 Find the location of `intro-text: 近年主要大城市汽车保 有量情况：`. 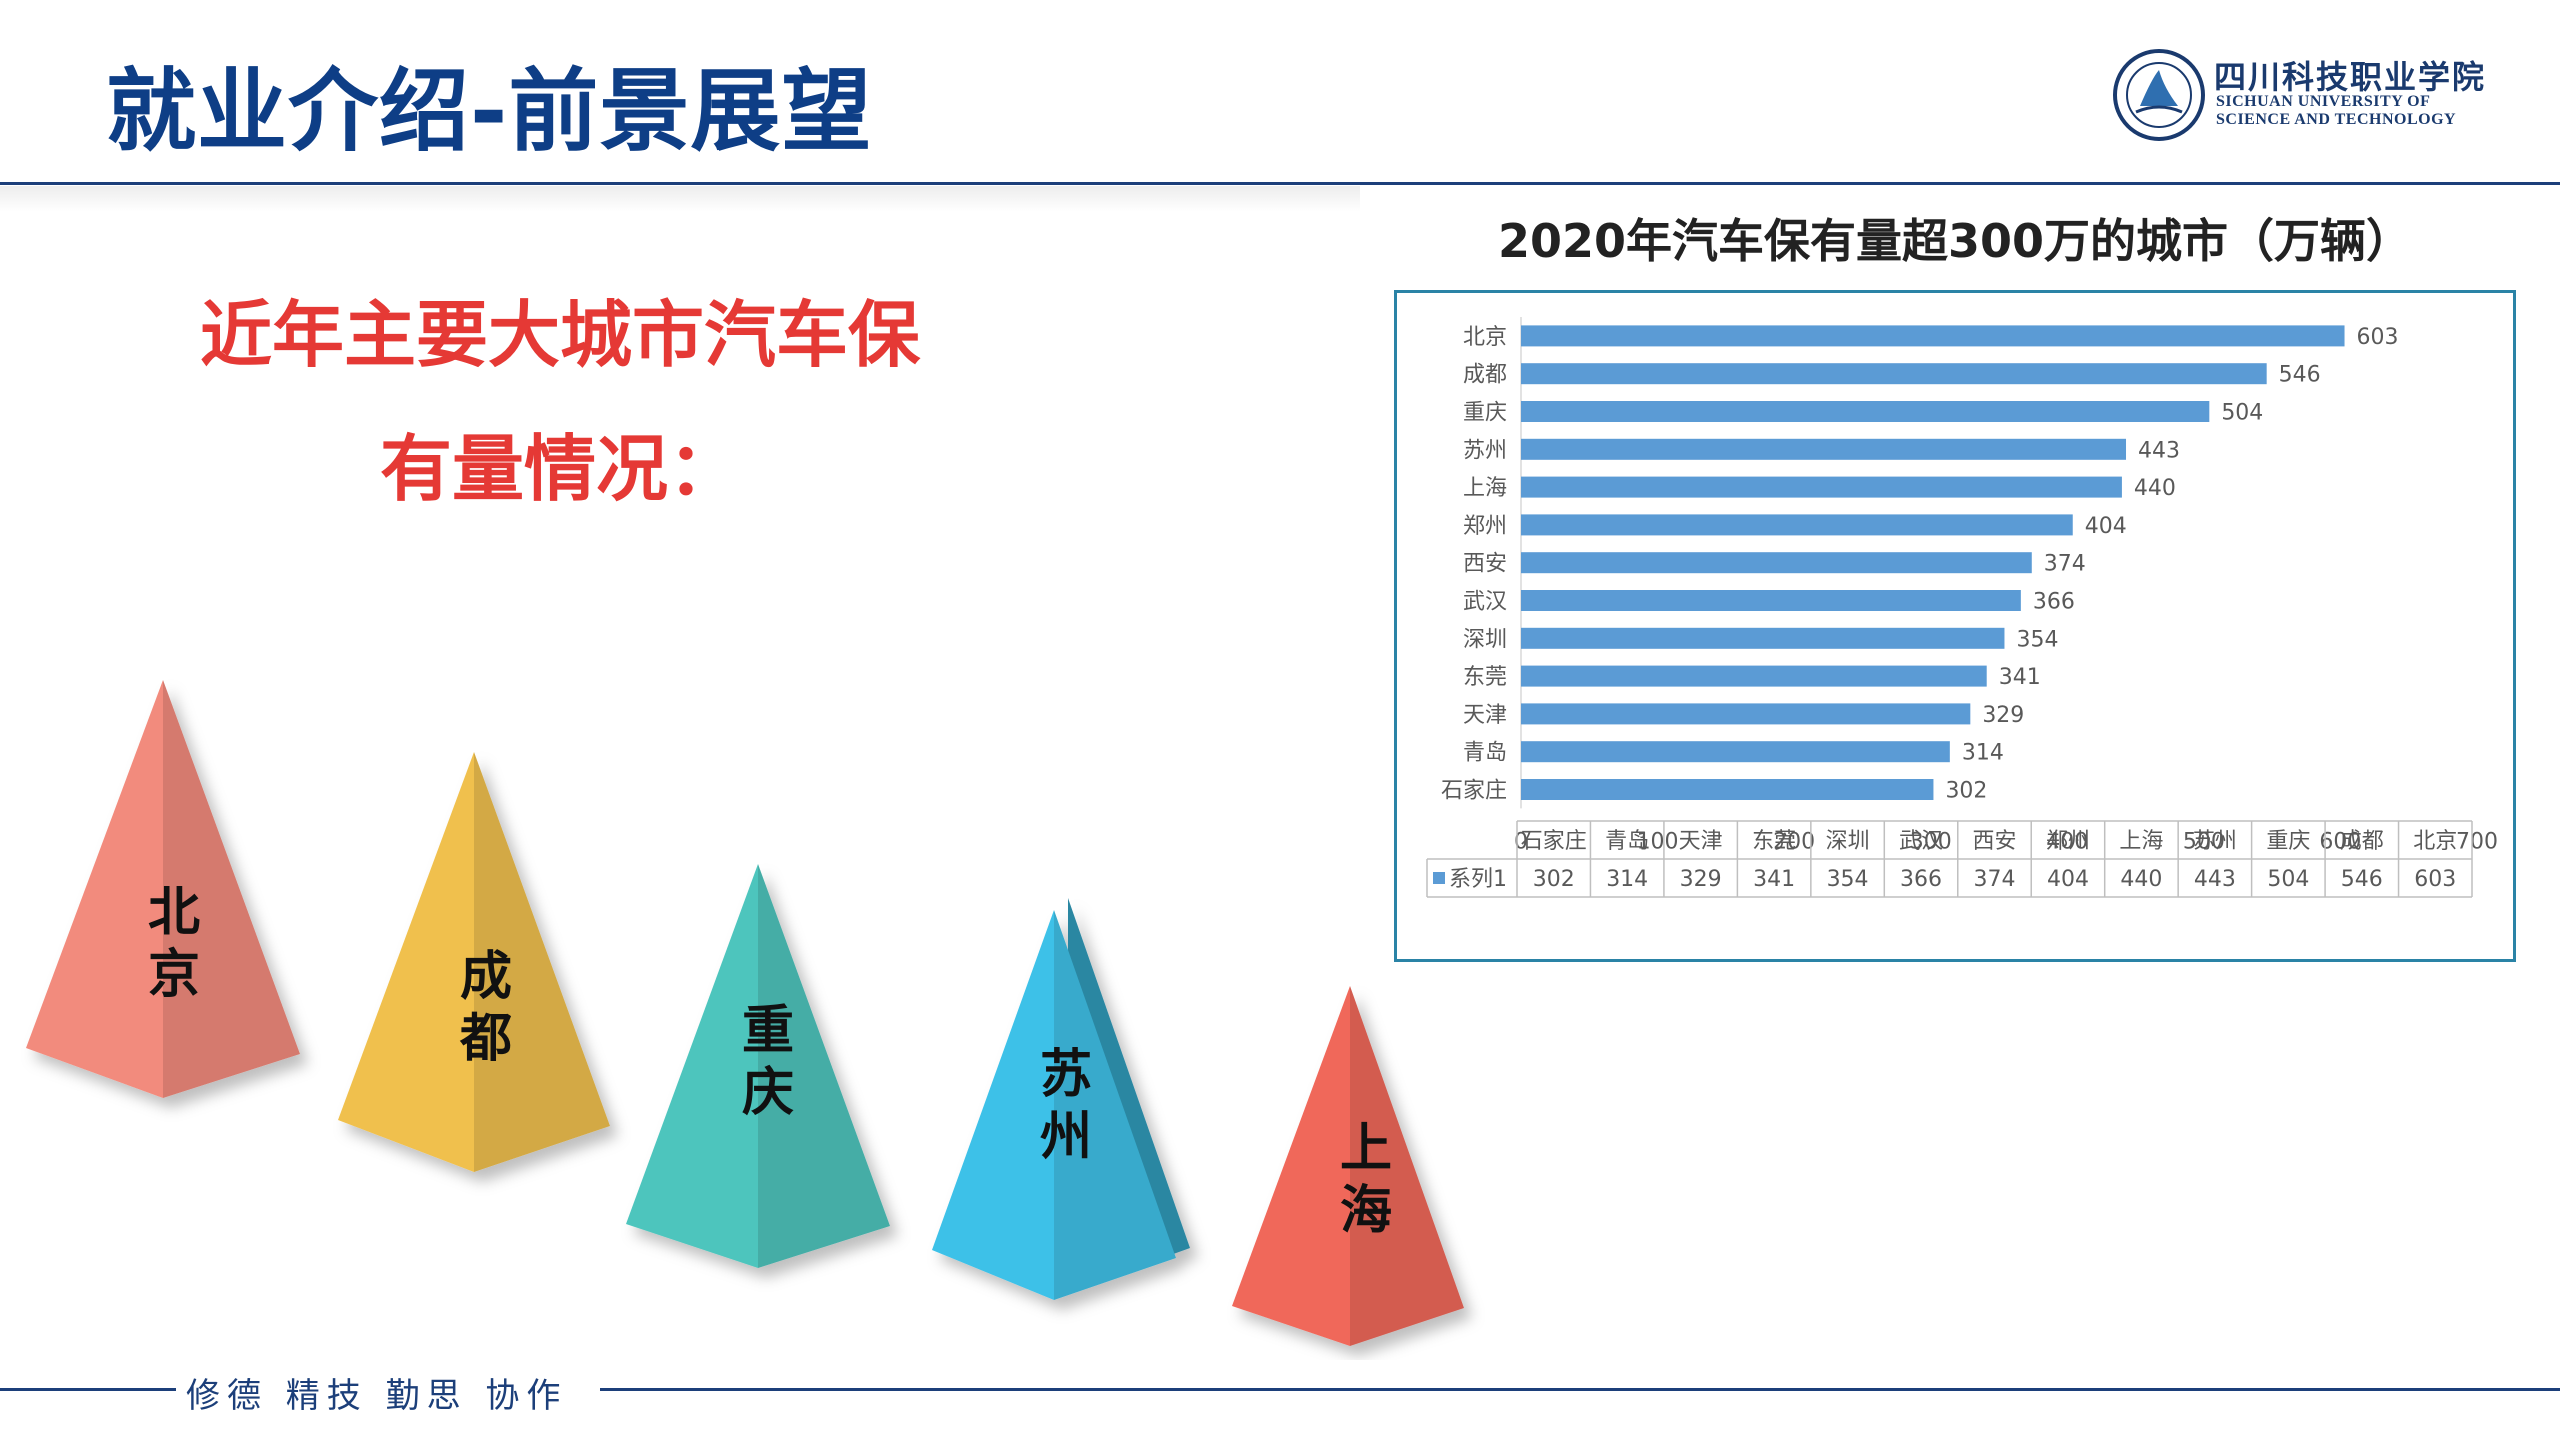

intro-text: 近年主要大城市汽车保 有量情况： is located at coordinates (560, 402).